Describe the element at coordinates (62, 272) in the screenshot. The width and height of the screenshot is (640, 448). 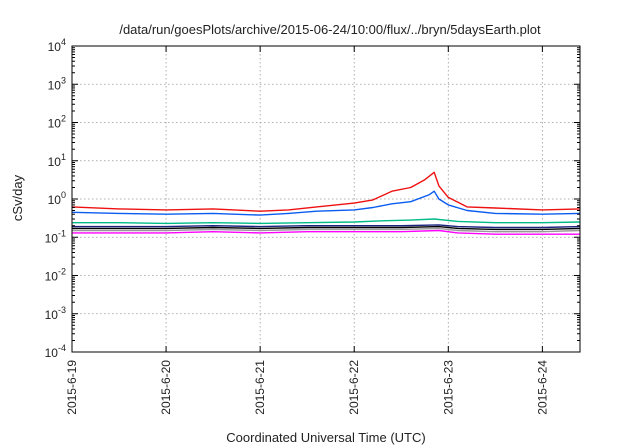
I see `y-tick-exponent: -2` at that location.